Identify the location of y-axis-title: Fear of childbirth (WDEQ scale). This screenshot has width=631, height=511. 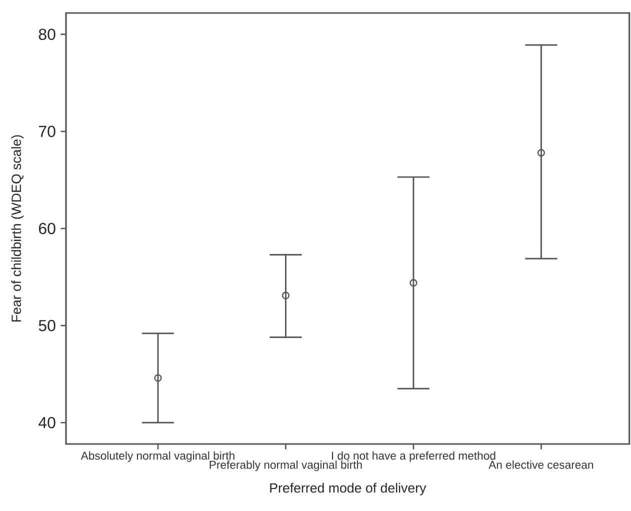
(17, 228).